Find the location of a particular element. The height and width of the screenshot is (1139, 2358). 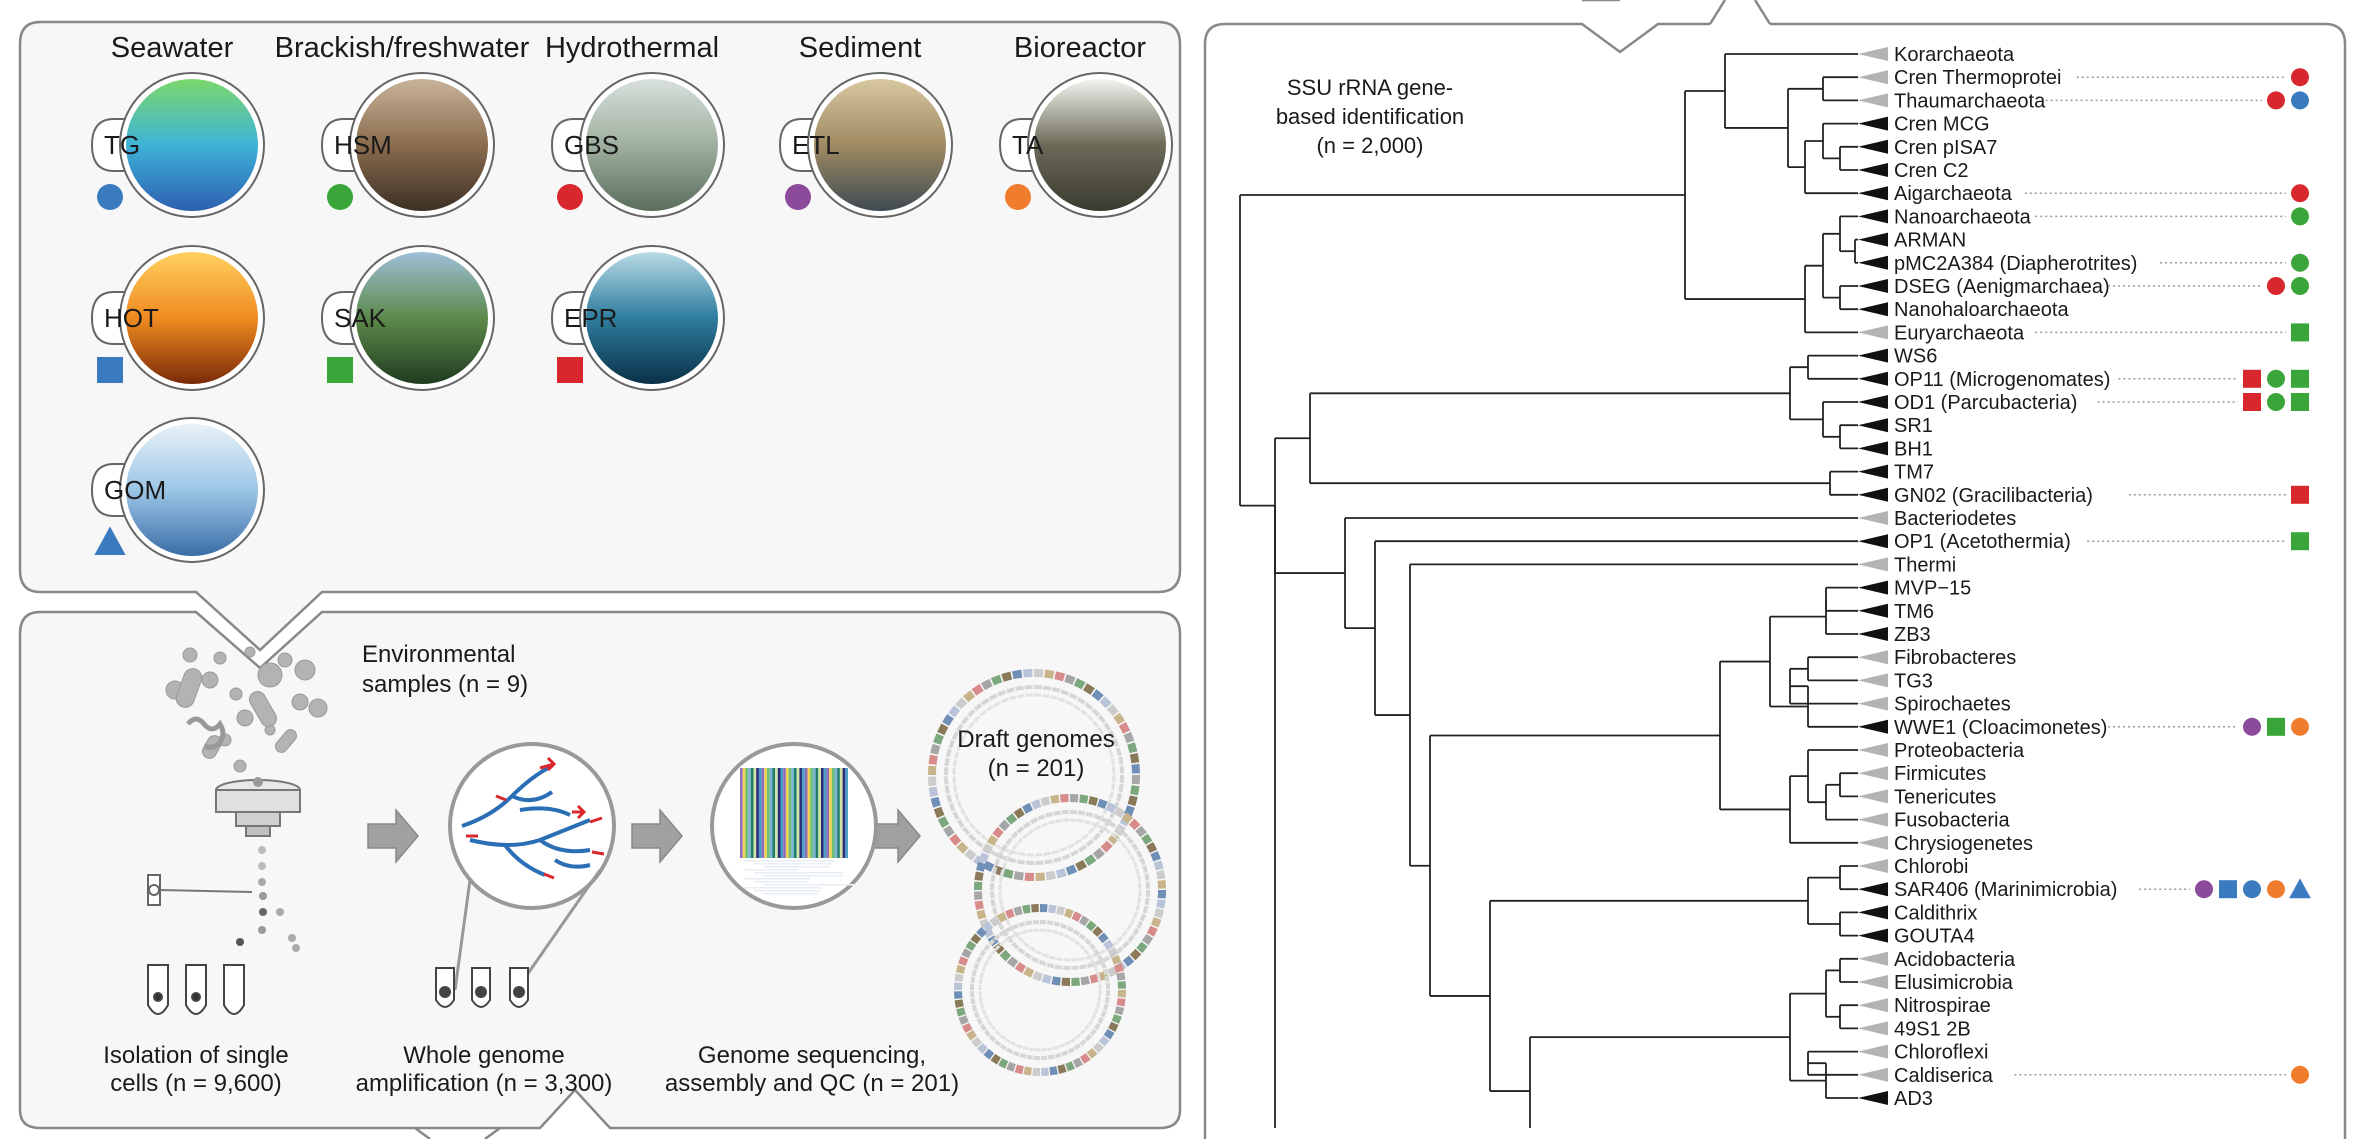

tree-leaf: Thermi is located at coordinates (1907, 565).